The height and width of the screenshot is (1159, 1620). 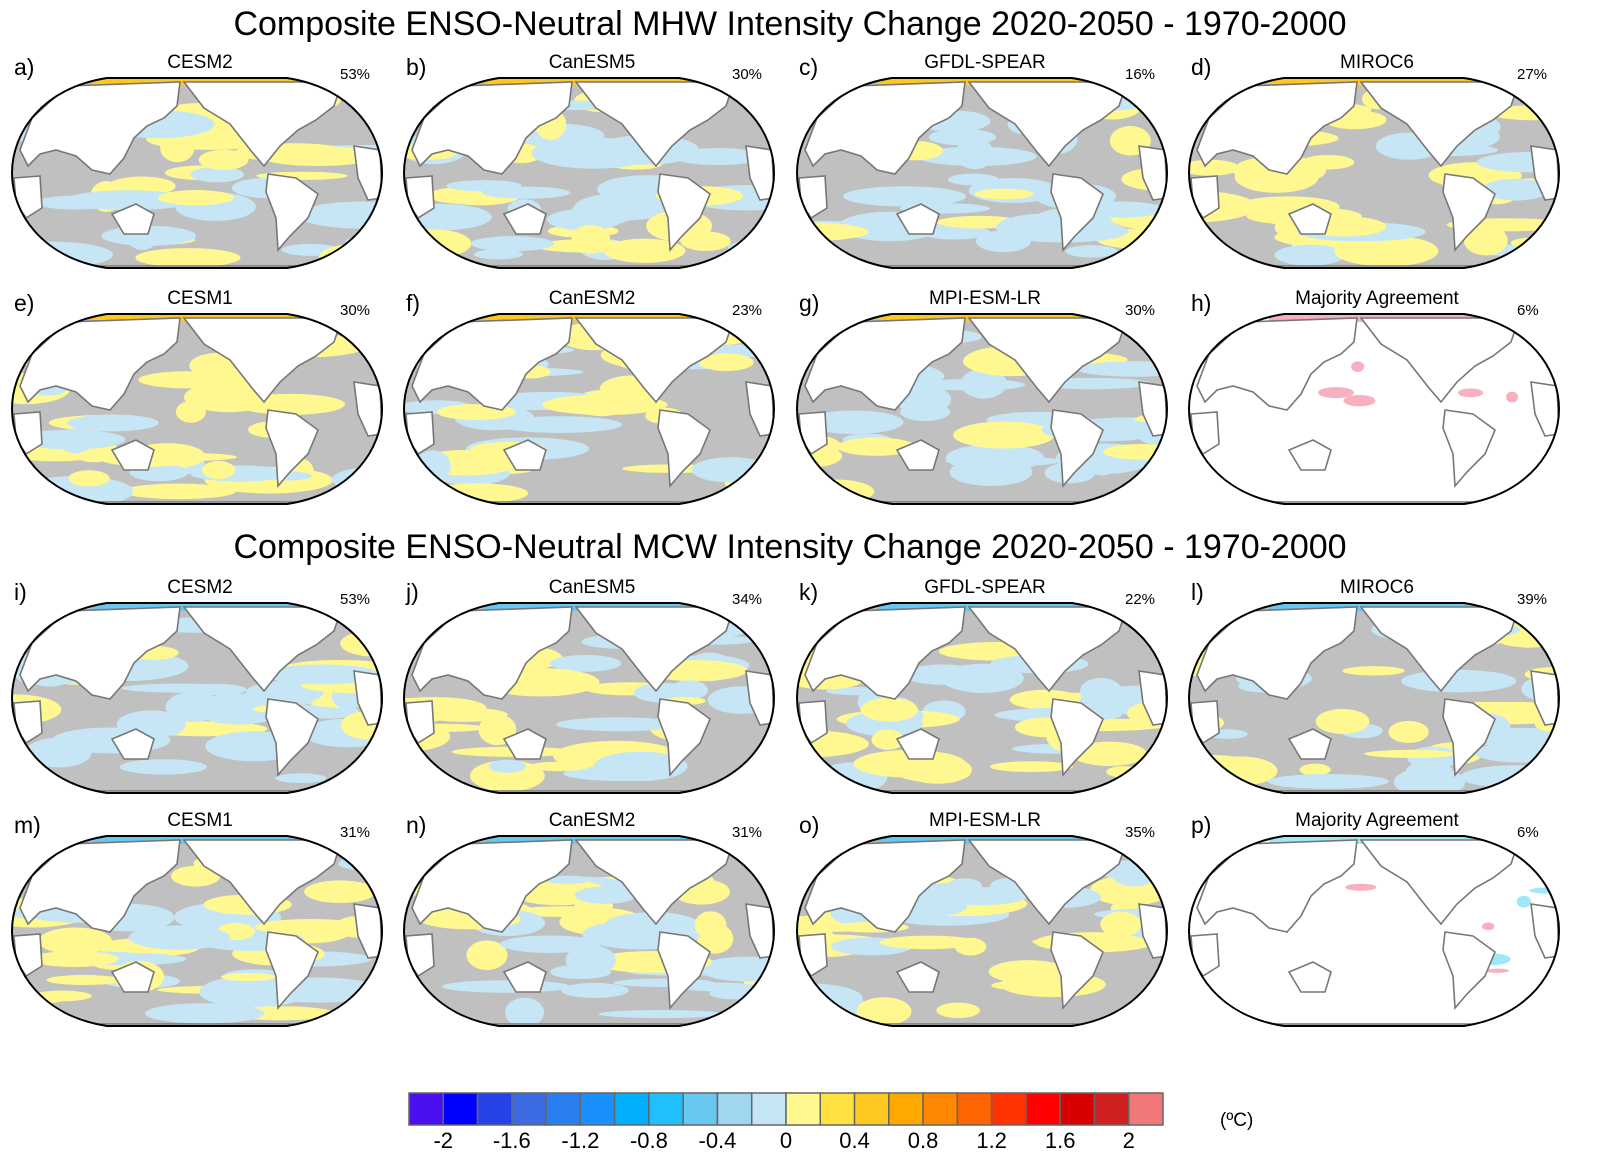 I want to click on panel-letter: d), so click(x=1201, y=67).